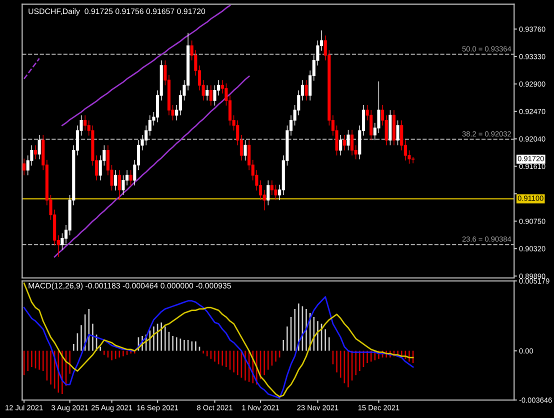 This screenshot has width=554, height=418. Describe the element at coordinates (31, 69) in the screenshot. I see `line-series` at that location.